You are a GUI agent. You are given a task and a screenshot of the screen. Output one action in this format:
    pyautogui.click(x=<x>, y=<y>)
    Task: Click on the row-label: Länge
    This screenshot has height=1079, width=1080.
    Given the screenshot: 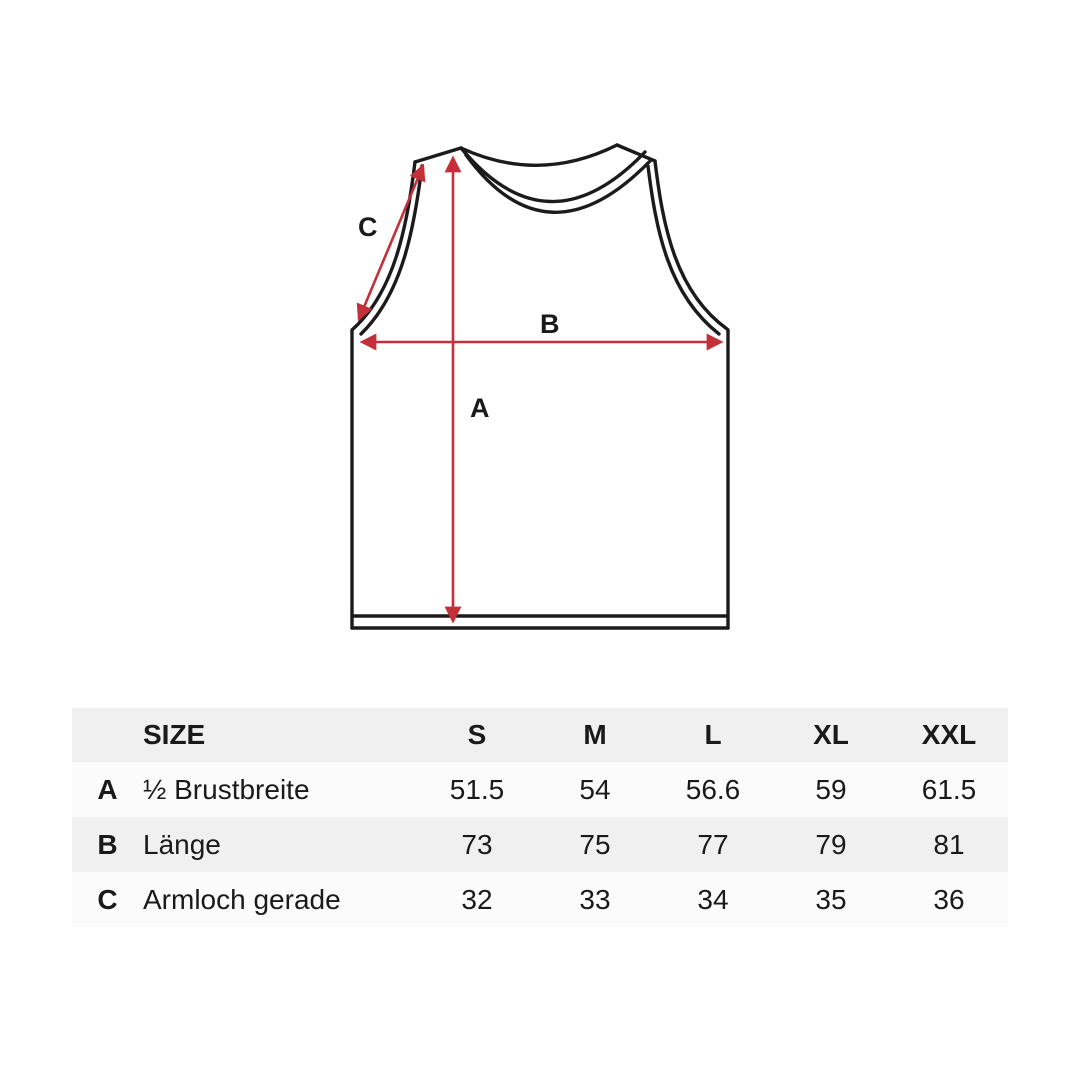 What is the action you would take?
    pyautogui.click(x=182, y=844)
    